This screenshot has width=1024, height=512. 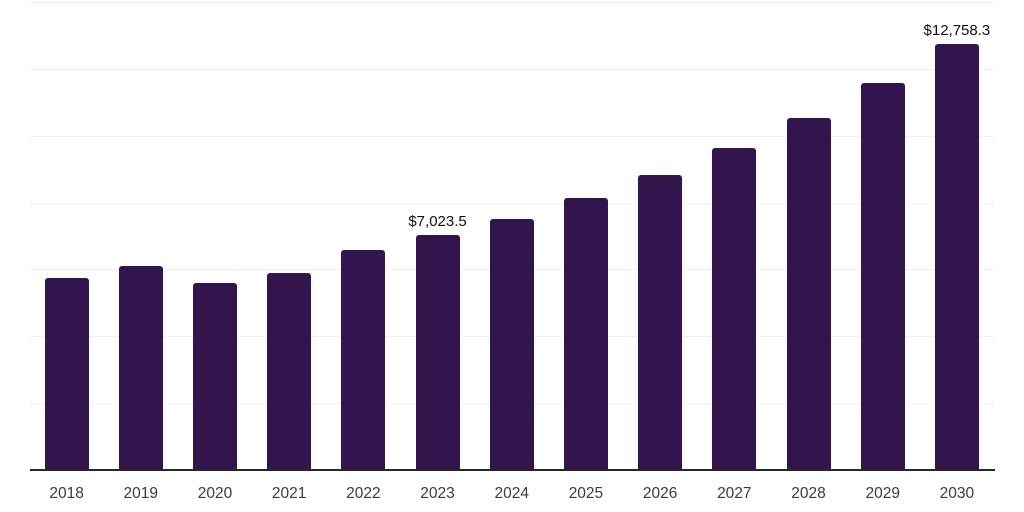 I want to click on x-tick-label-2030: 2030, so click(x=957, y=493).